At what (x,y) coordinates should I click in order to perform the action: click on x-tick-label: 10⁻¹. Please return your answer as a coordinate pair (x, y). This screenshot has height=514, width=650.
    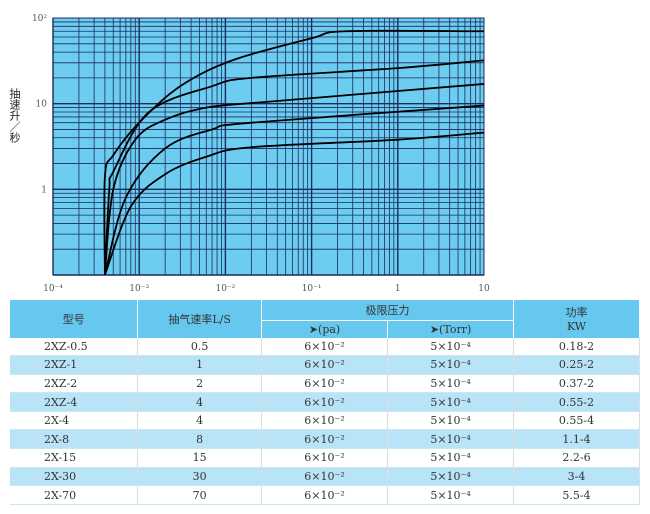
    Looking at the image, I should click on (312, 289).